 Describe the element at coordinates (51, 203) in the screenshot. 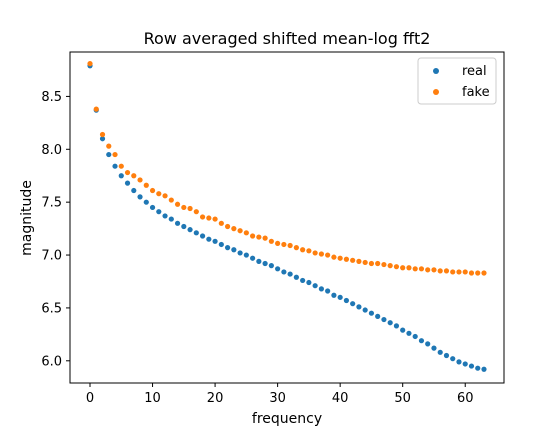

I see `y-tick-label: 7.5` at that location.